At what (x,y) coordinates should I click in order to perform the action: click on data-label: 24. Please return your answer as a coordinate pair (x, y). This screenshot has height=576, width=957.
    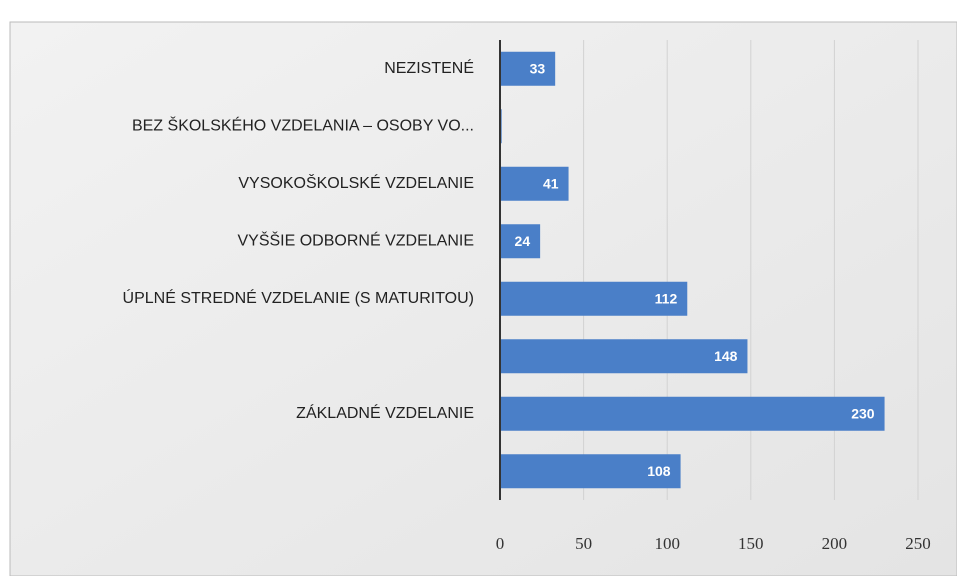
    Looking at the image, I should click on (523, 241).